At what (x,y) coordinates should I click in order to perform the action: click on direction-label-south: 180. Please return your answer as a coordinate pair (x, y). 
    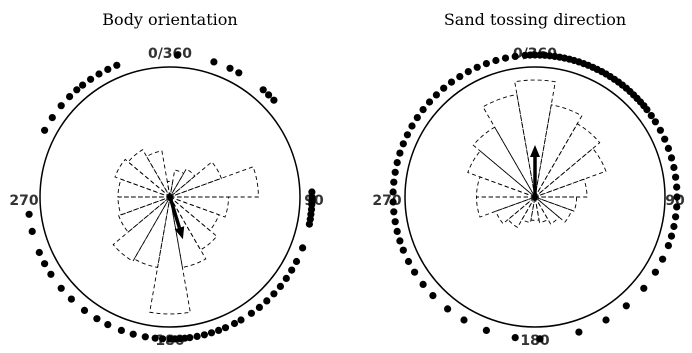
    Looking at the image, I should click on (534, 341).